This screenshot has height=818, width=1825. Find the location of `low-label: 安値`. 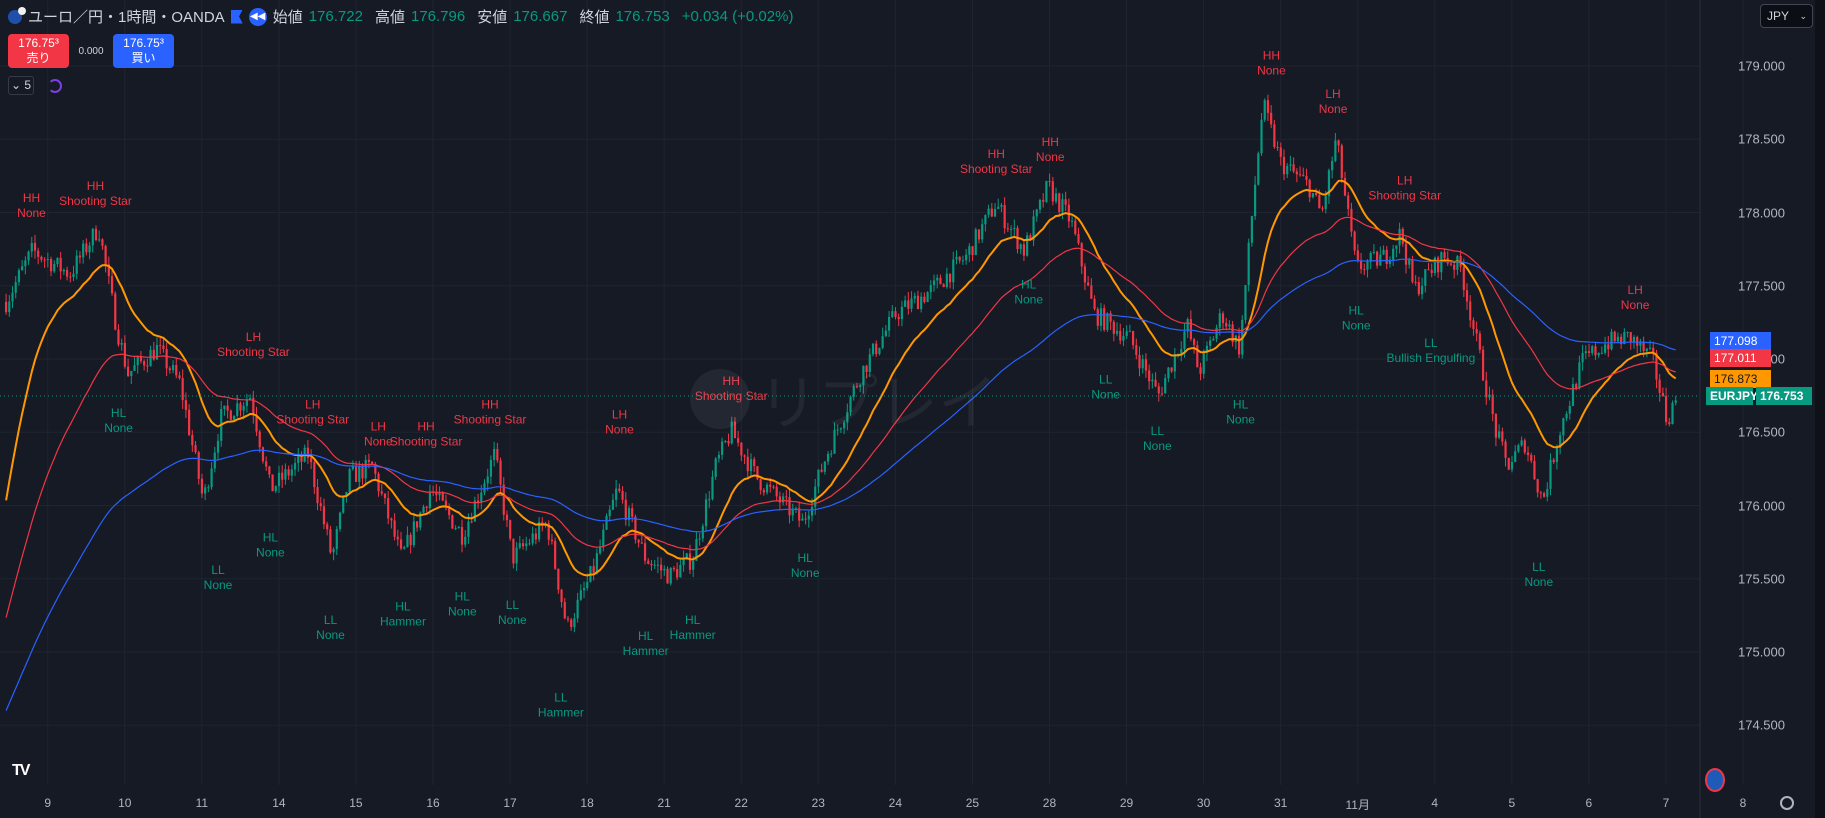

low-label: 安値 is located at coordinates (492, 17).